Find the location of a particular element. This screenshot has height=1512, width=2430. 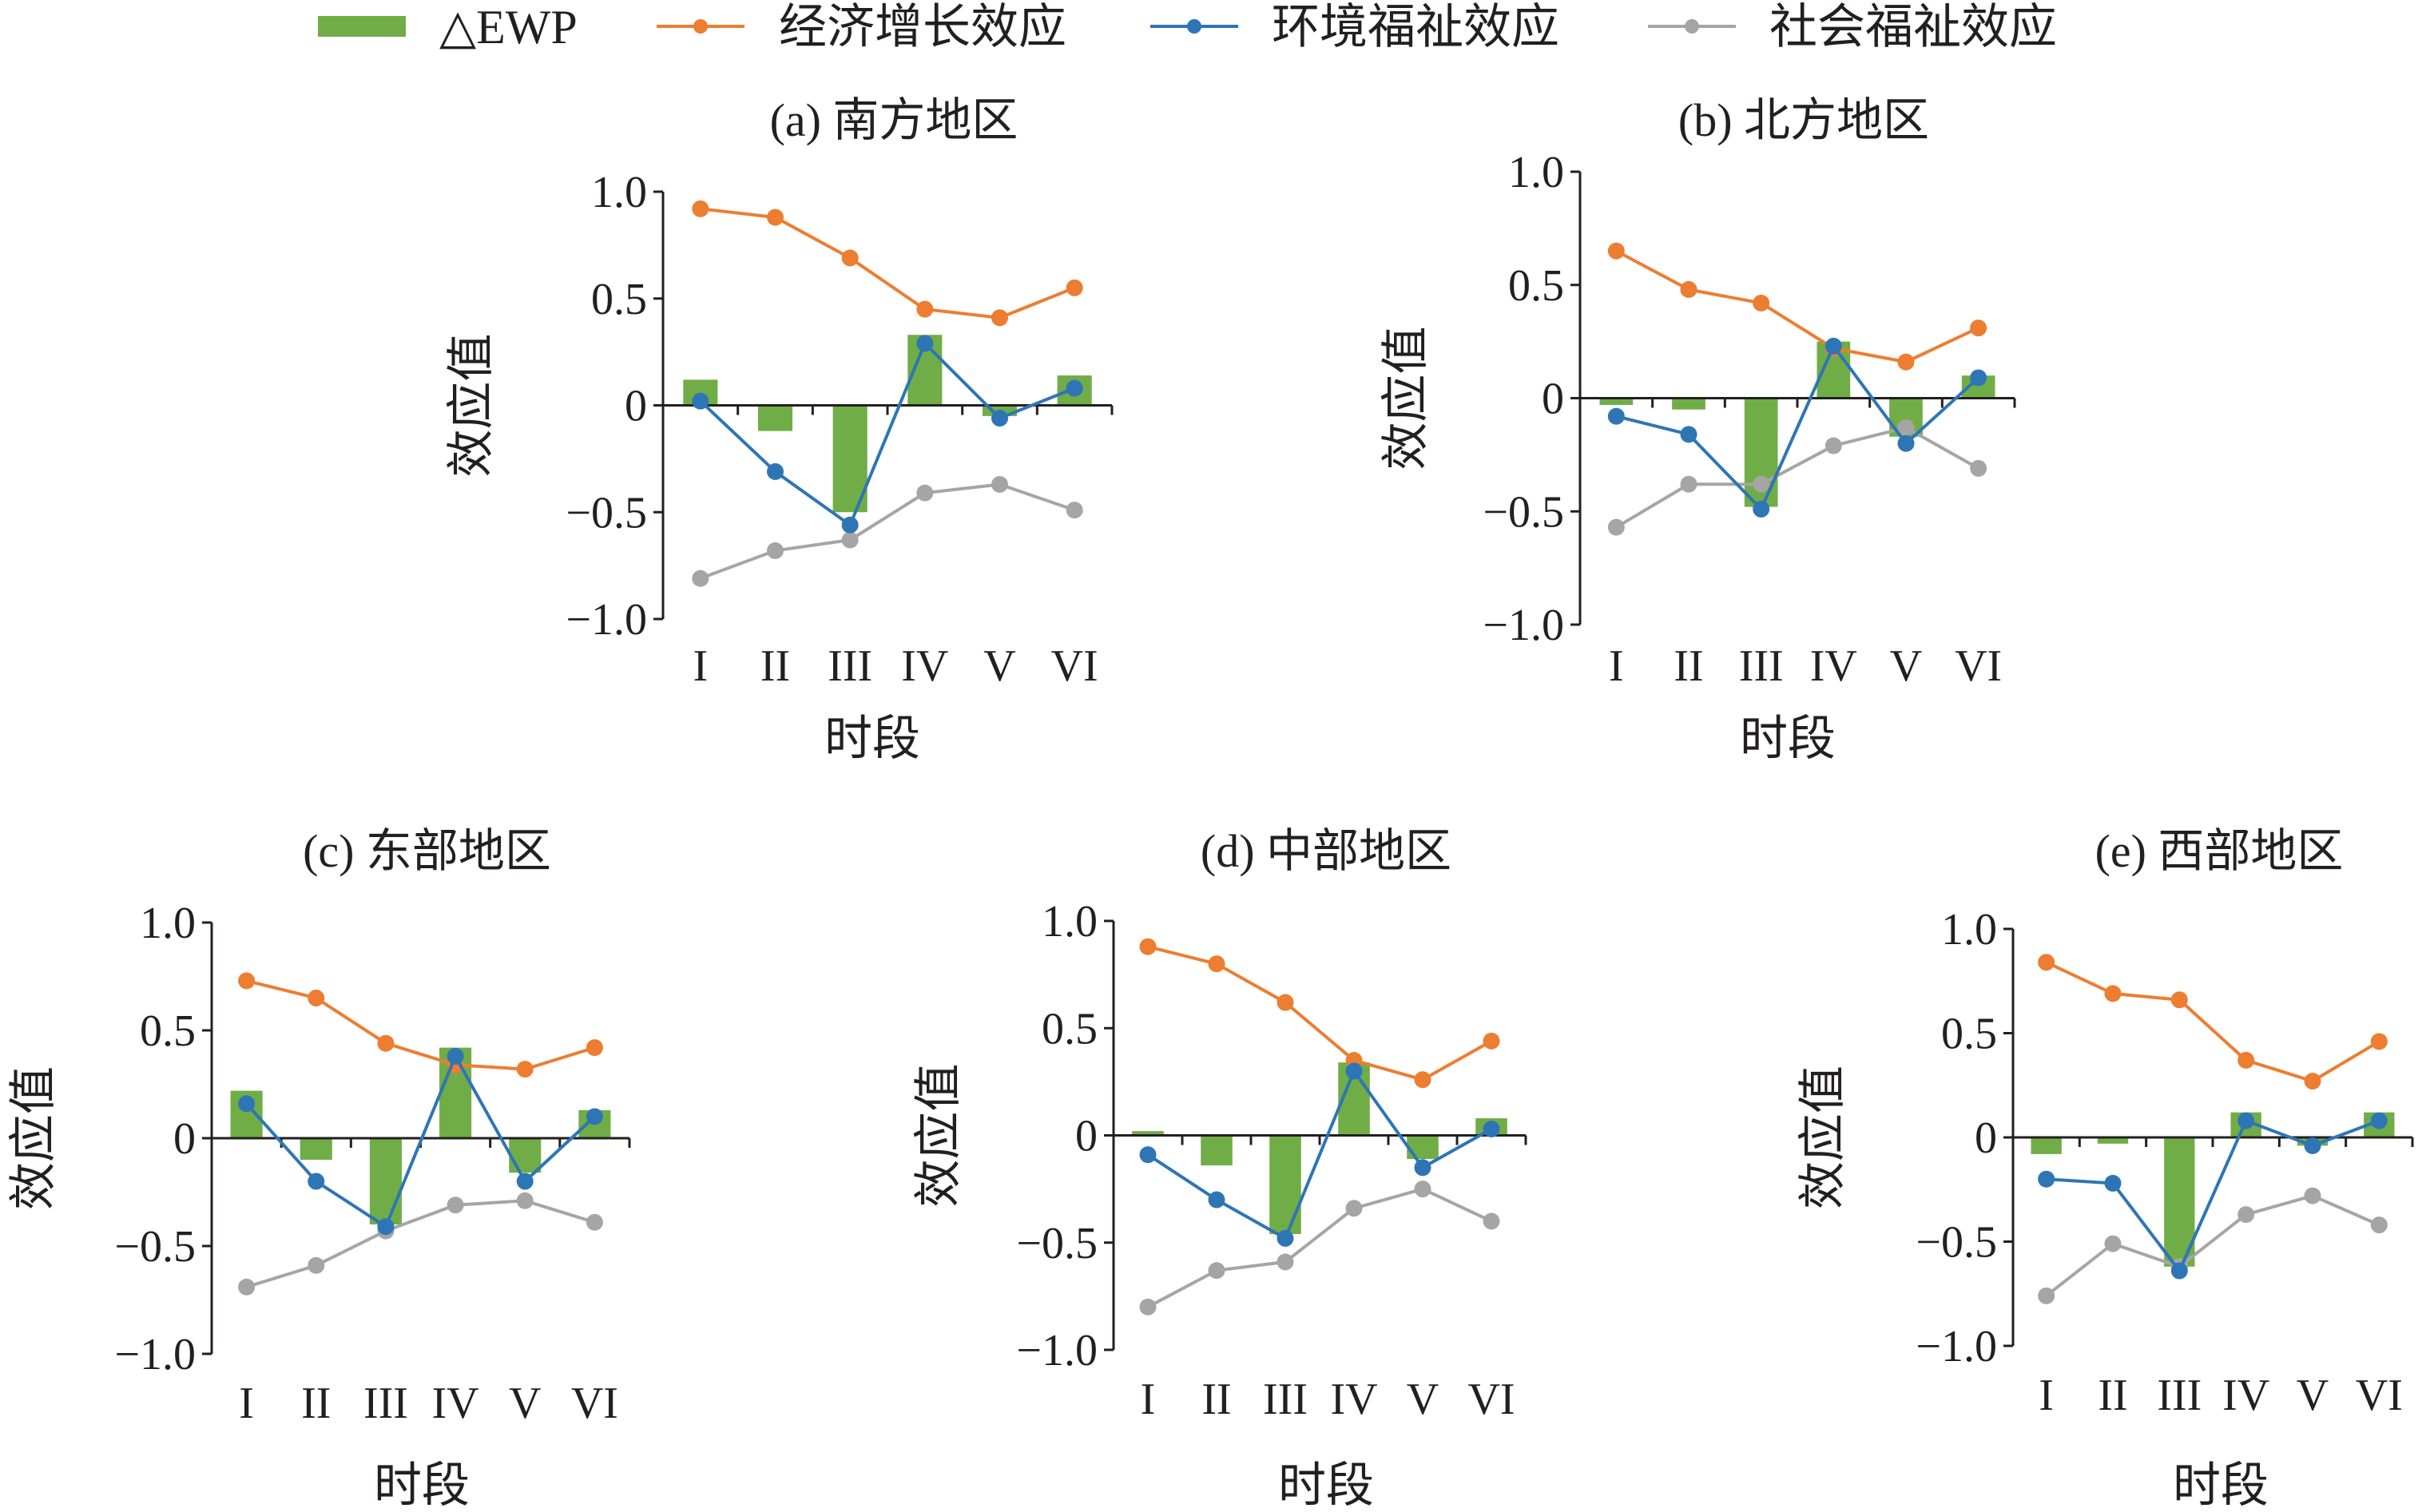

x-tick-label: I is located at coordinates (246, 1403).